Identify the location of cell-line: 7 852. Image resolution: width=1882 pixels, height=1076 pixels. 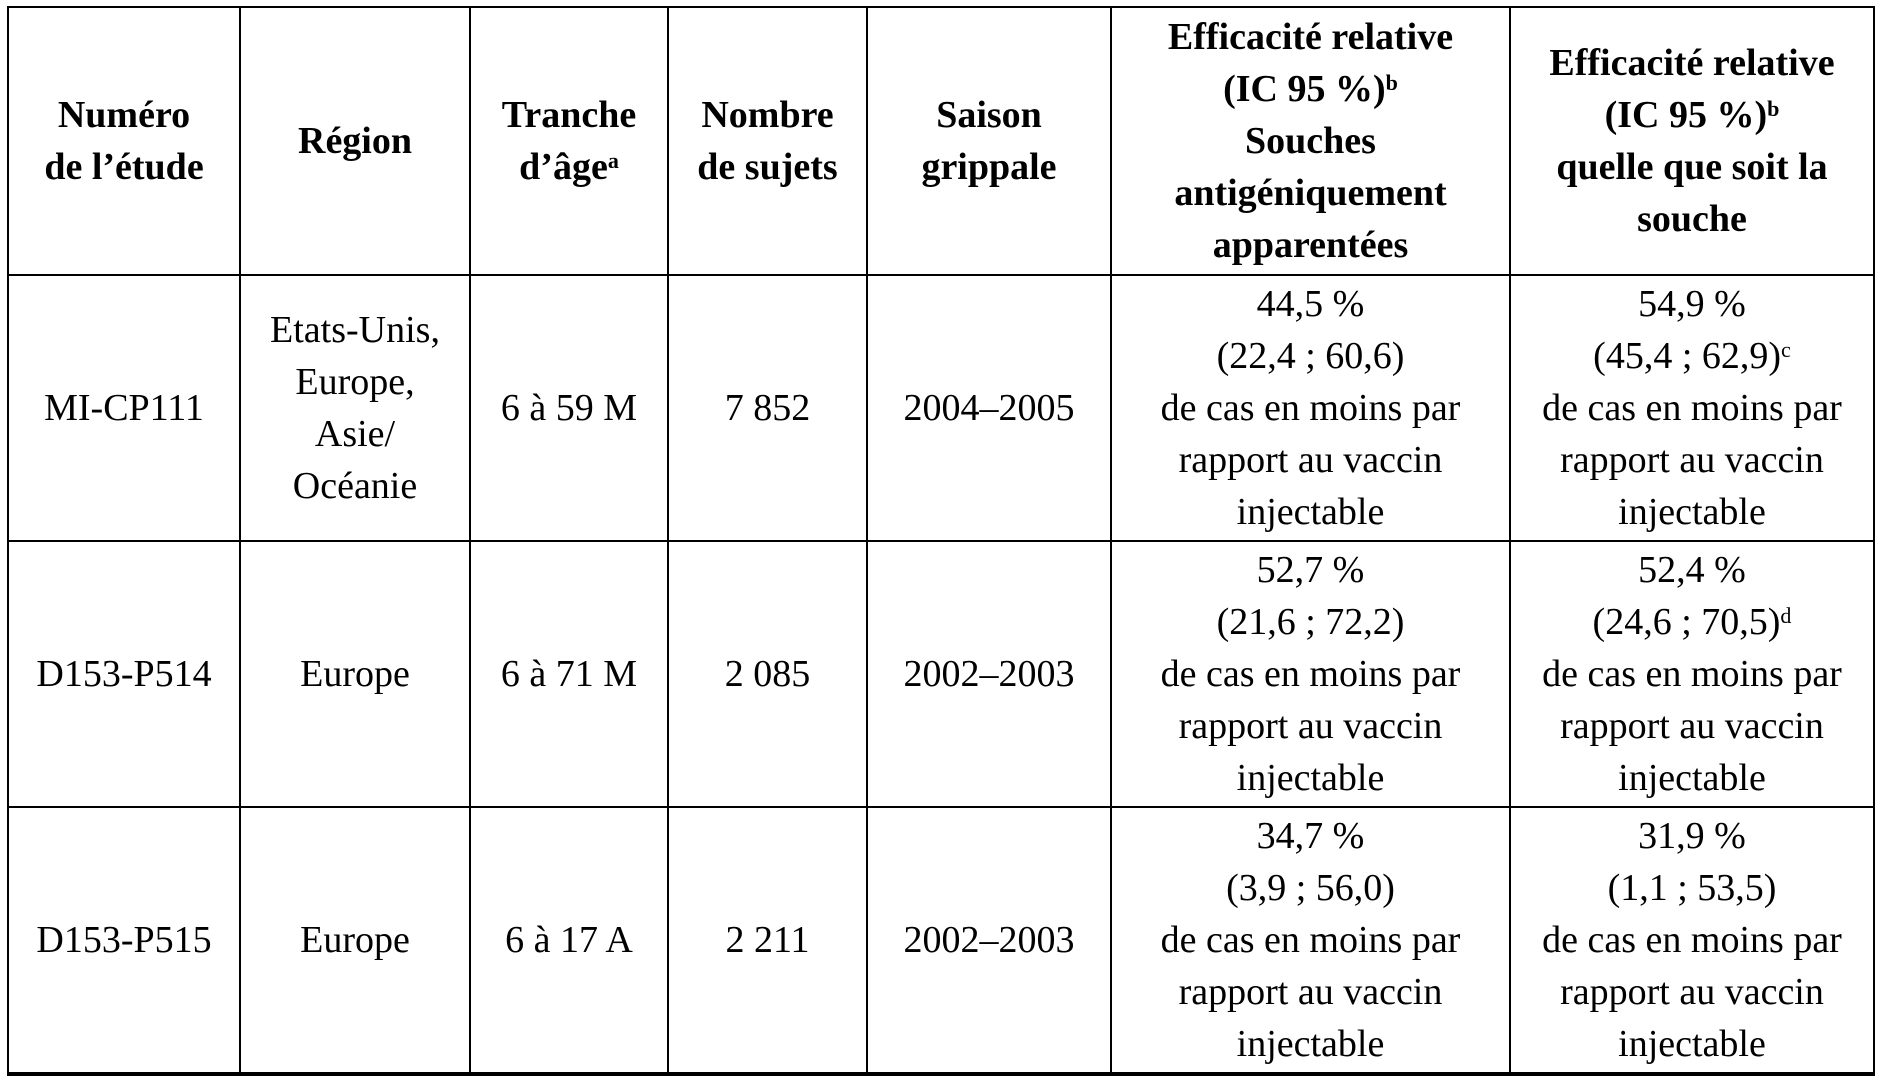
(767, 408).